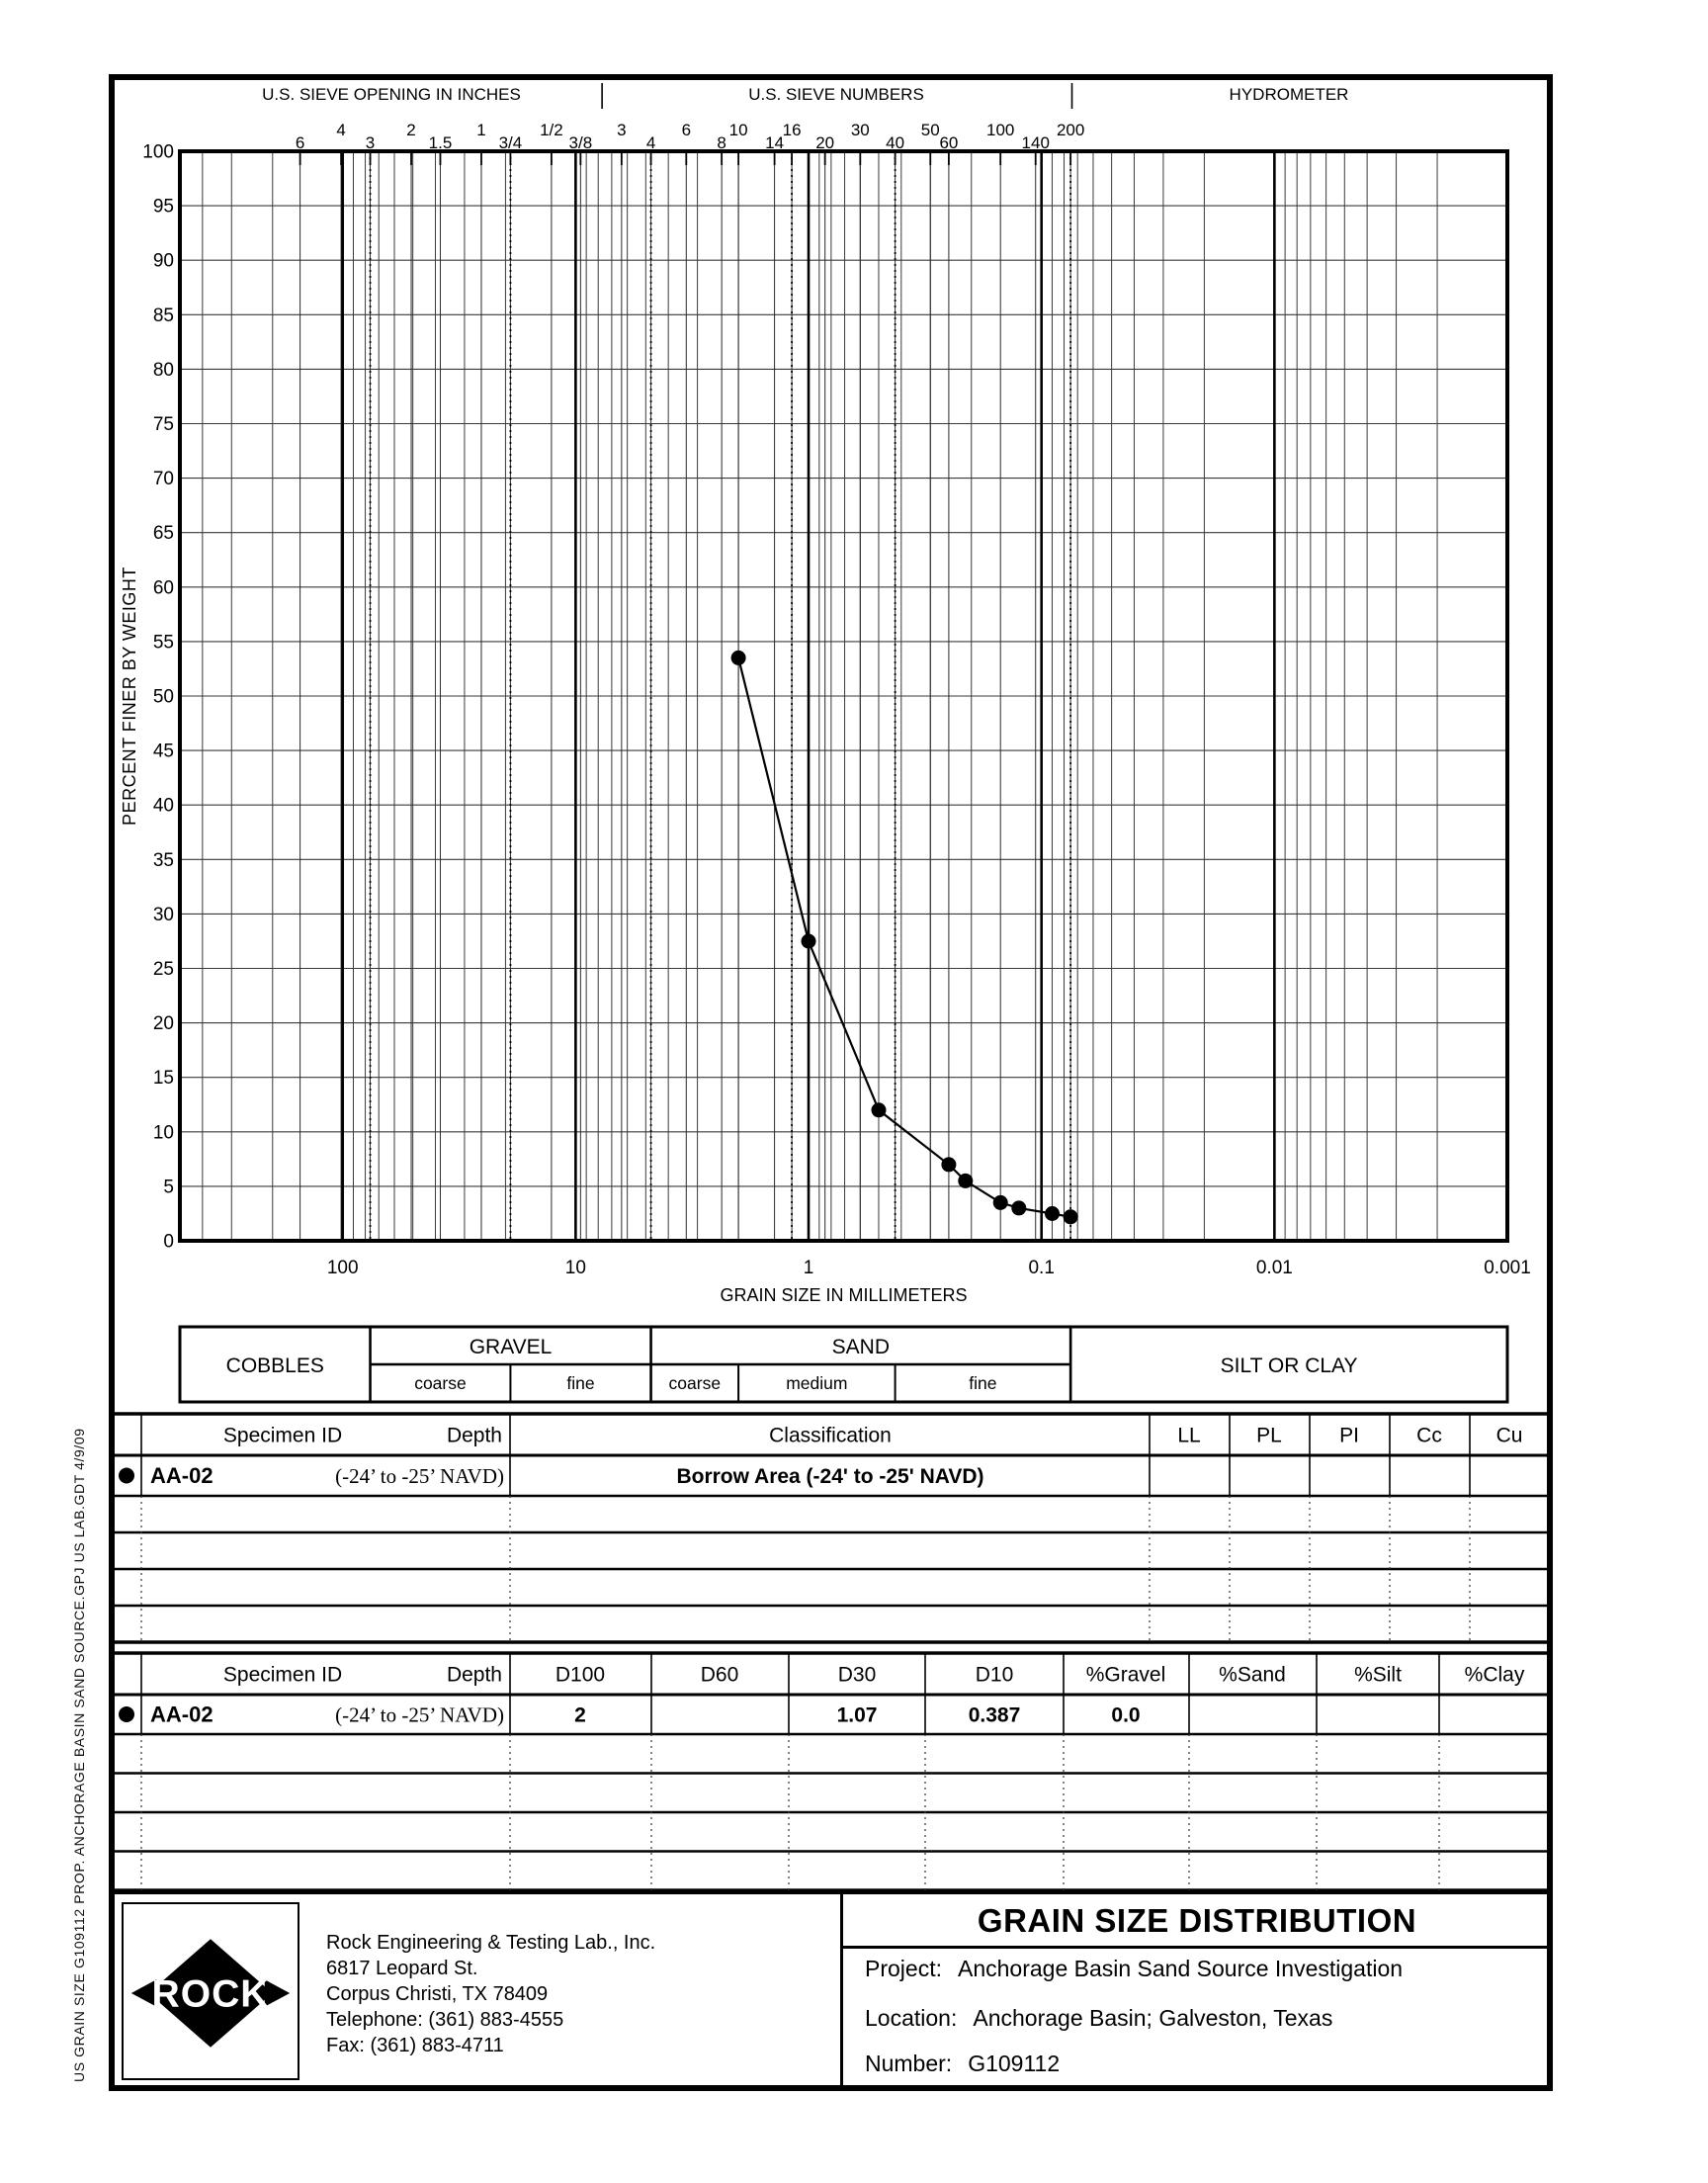  Describe the element at coordinates (909, 2063) in the screenshot. I see `number-label: Number:` at that location.